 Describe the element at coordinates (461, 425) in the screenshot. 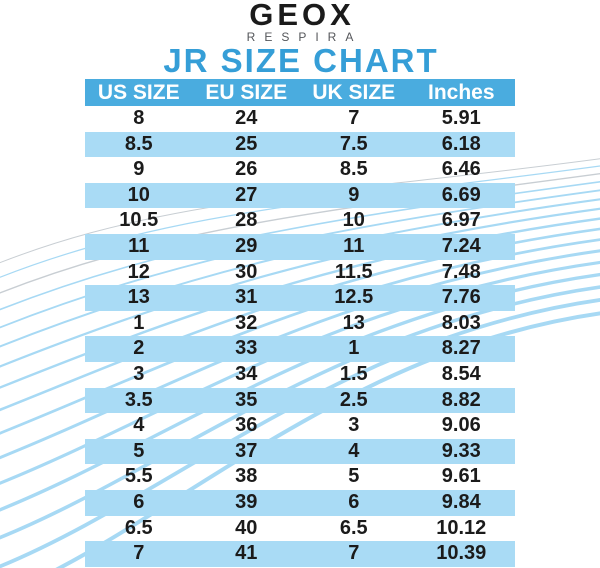

I see `size-cell: 9.06` at that location.